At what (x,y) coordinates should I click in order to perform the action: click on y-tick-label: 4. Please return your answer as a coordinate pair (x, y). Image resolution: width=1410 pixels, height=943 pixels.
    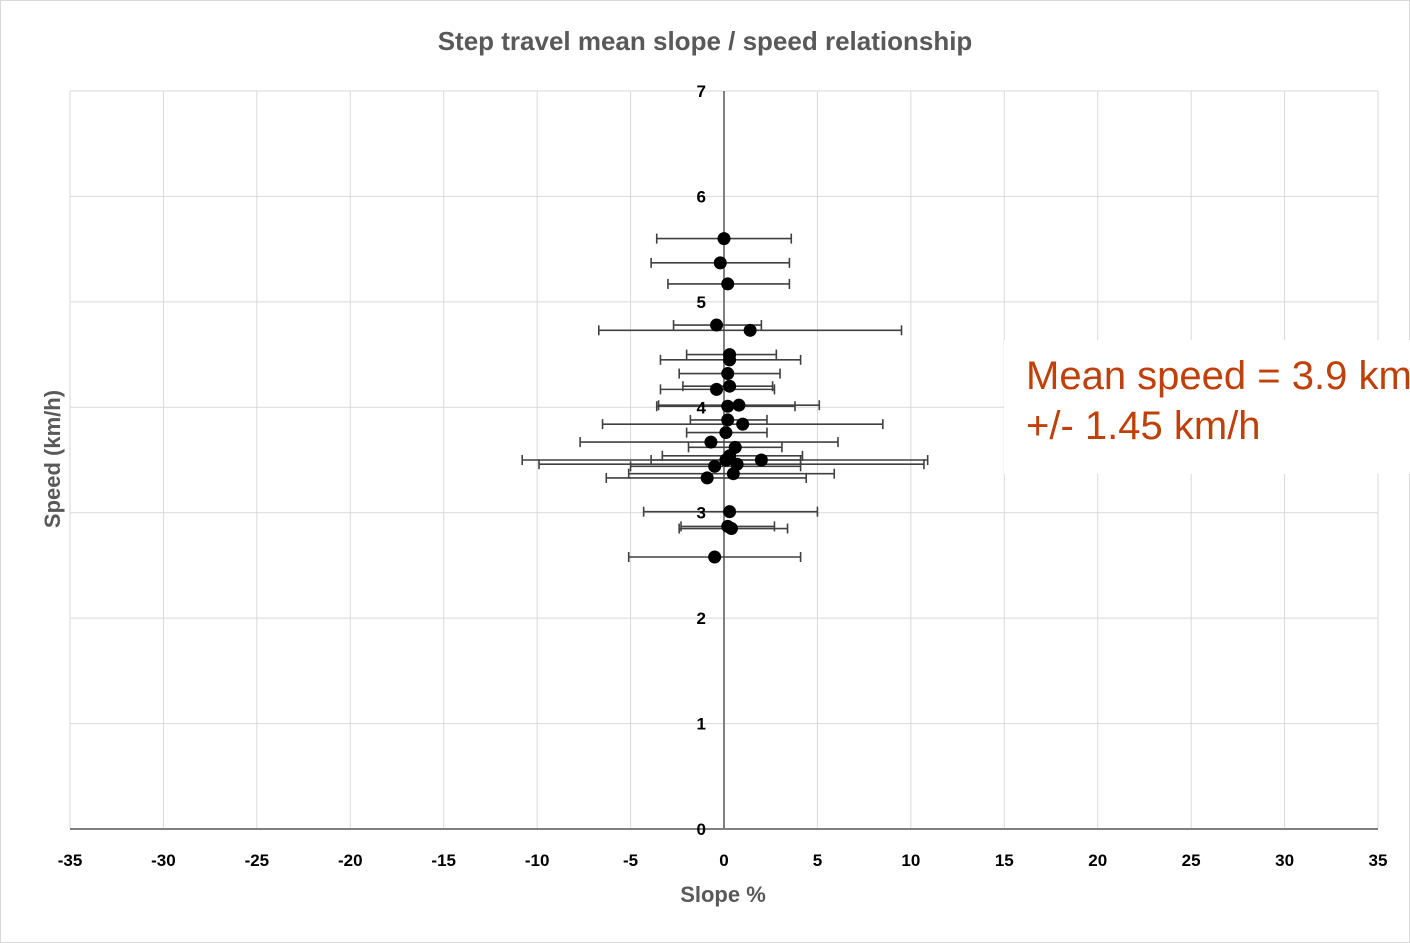
    Looking at the image, I should click on (702, 407).